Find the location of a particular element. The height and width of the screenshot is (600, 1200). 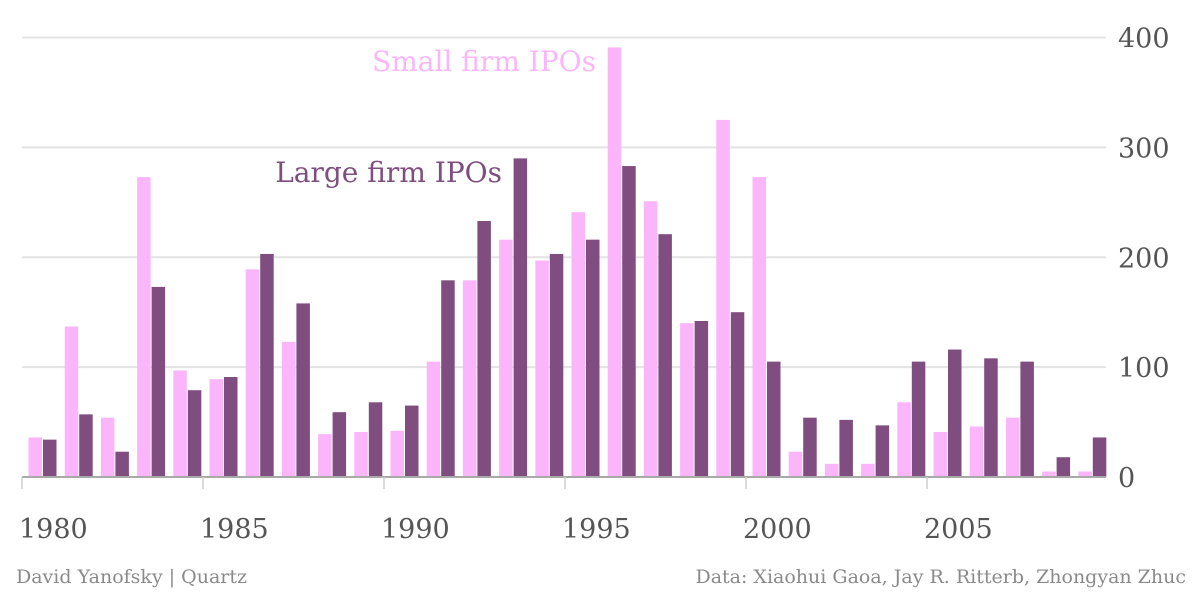

large-firm-bar-1997 is located at coordinates (665, 355).